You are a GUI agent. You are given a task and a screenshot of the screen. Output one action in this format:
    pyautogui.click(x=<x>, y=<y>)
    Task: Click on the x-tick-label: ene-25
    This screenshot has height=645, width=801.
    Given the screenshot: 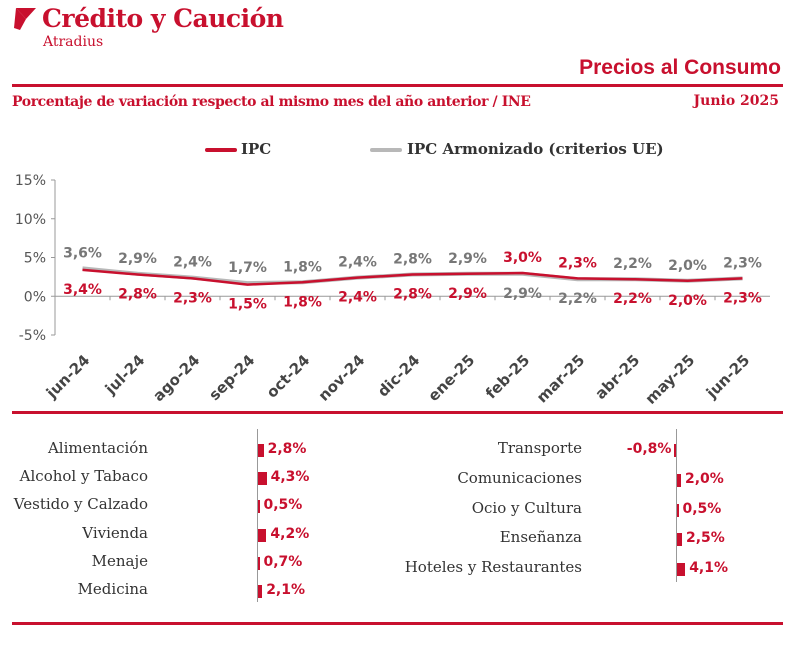 What is the action you would take?
    pyautogui.click(x=451, y=378)
    